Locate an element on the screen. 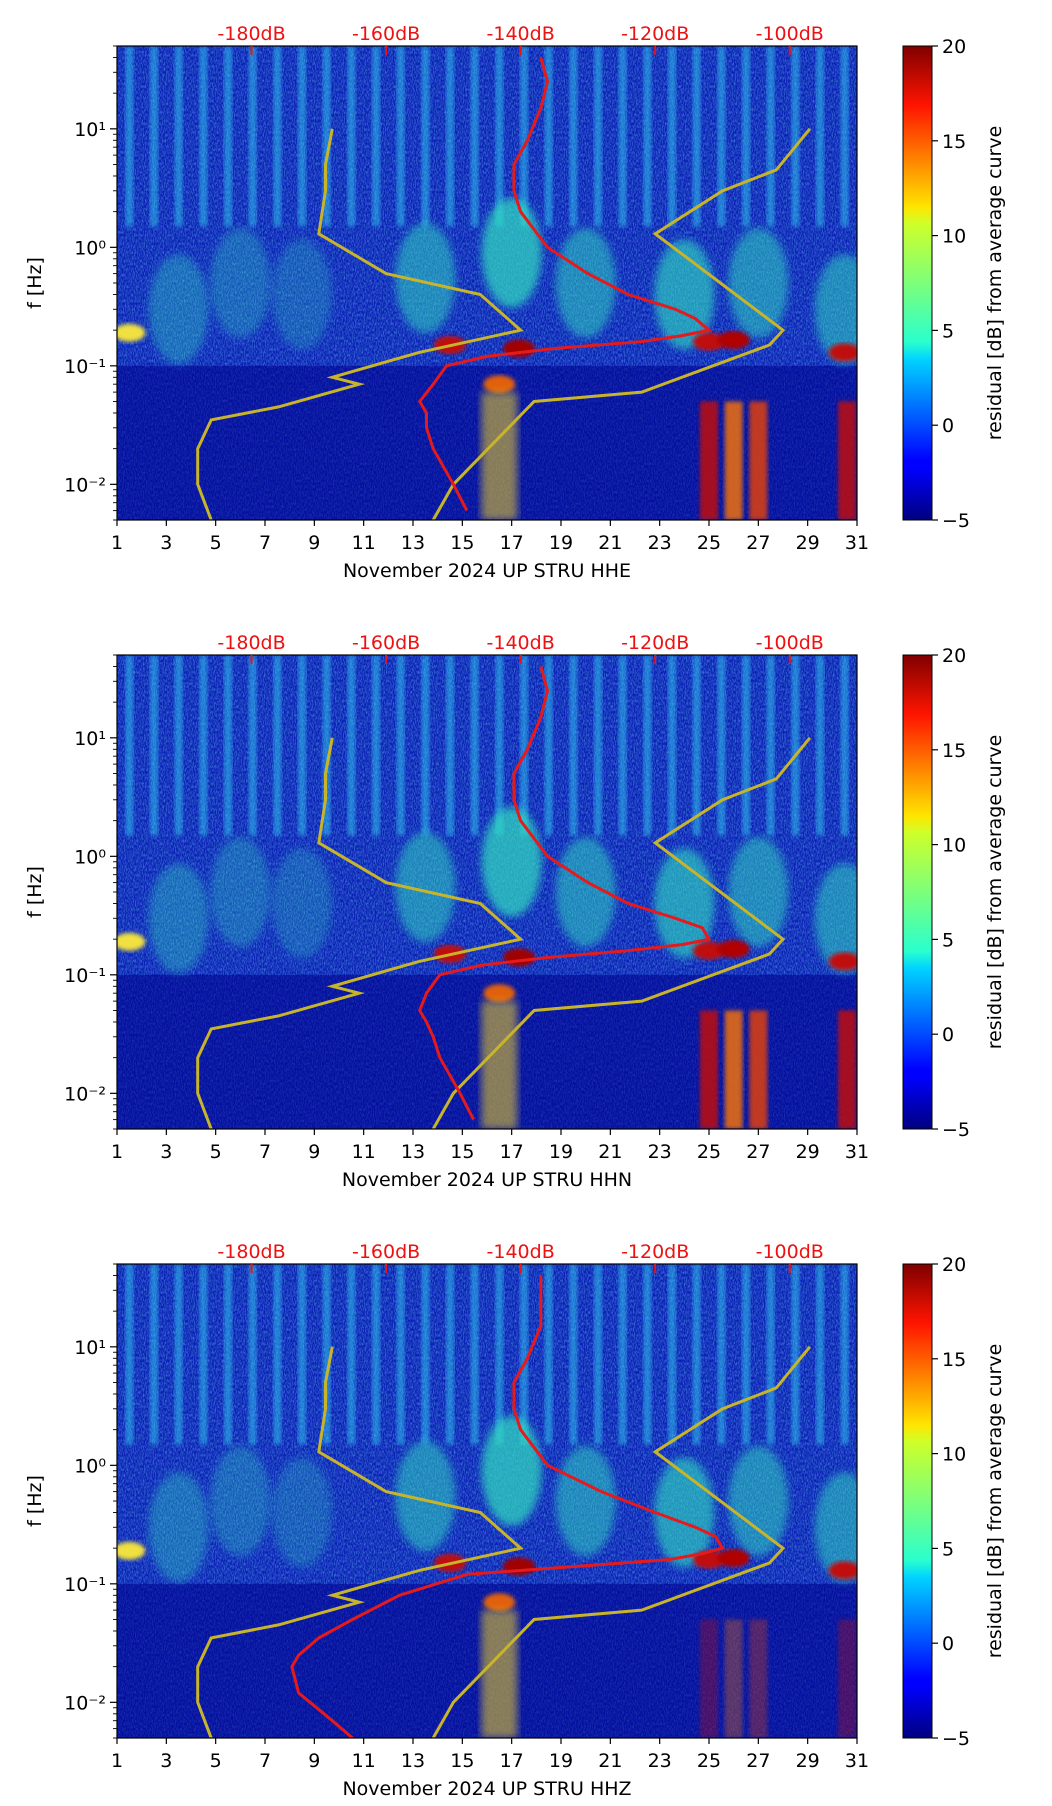 Image resolution: width=1052 pixels, height=1806 pixels. colorbar-tick-label: 15 is located at coordinates (954, 142).